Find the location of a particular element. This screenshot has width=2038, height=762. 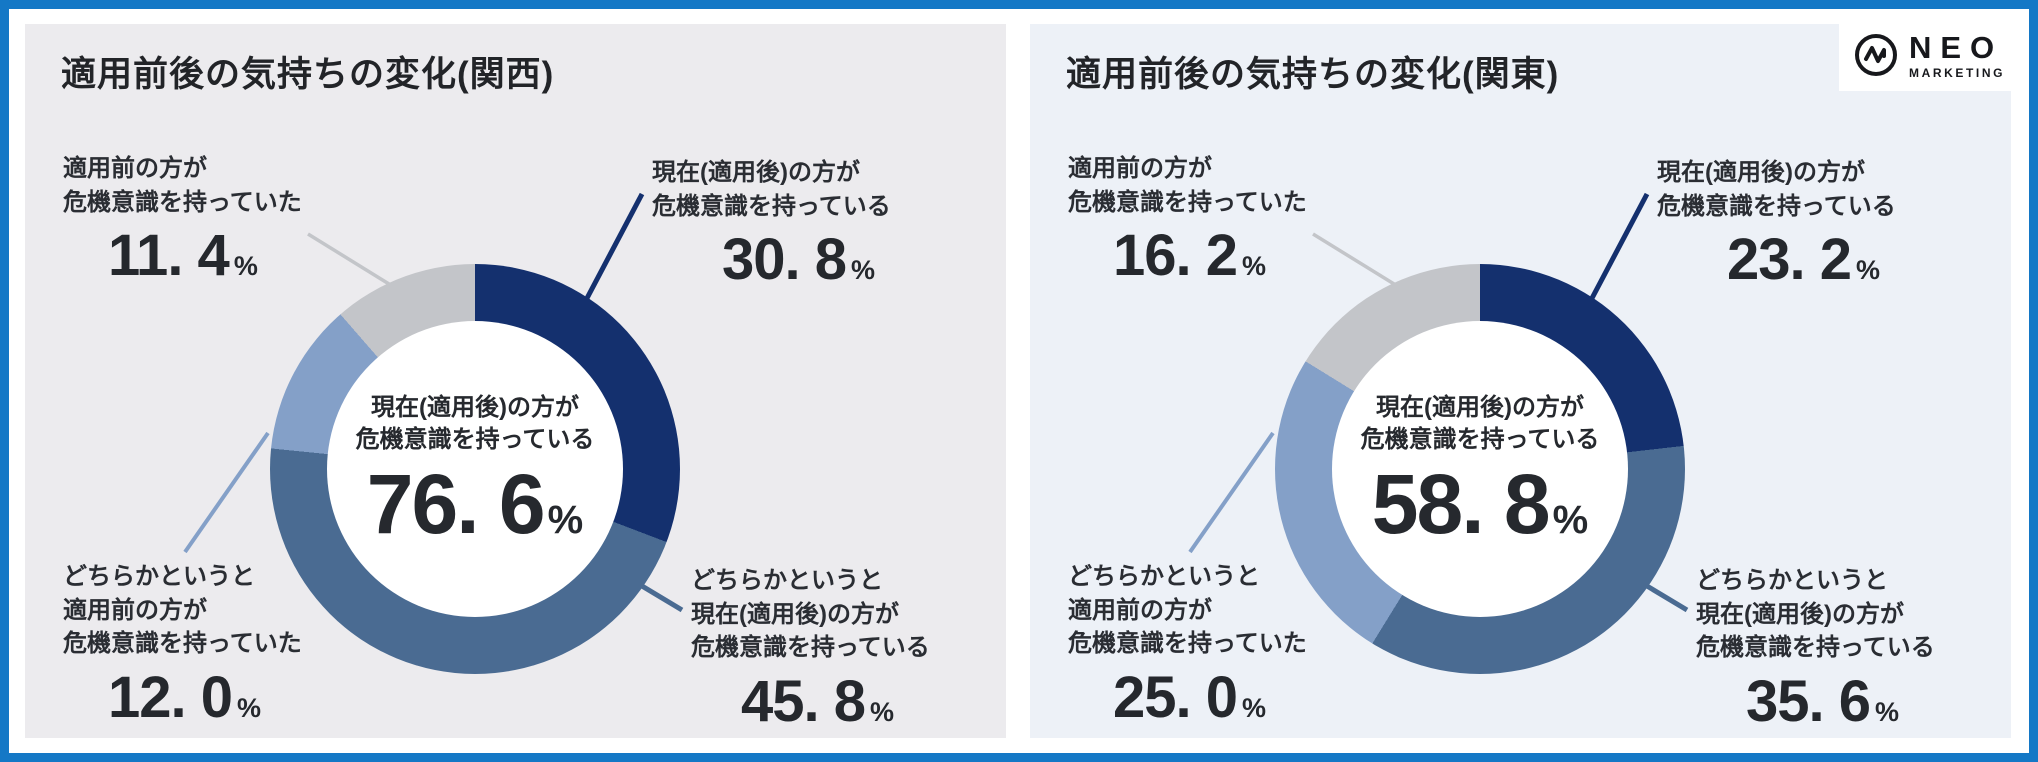

value-top-right: 30. 8% is located at coordinates (799, 260).